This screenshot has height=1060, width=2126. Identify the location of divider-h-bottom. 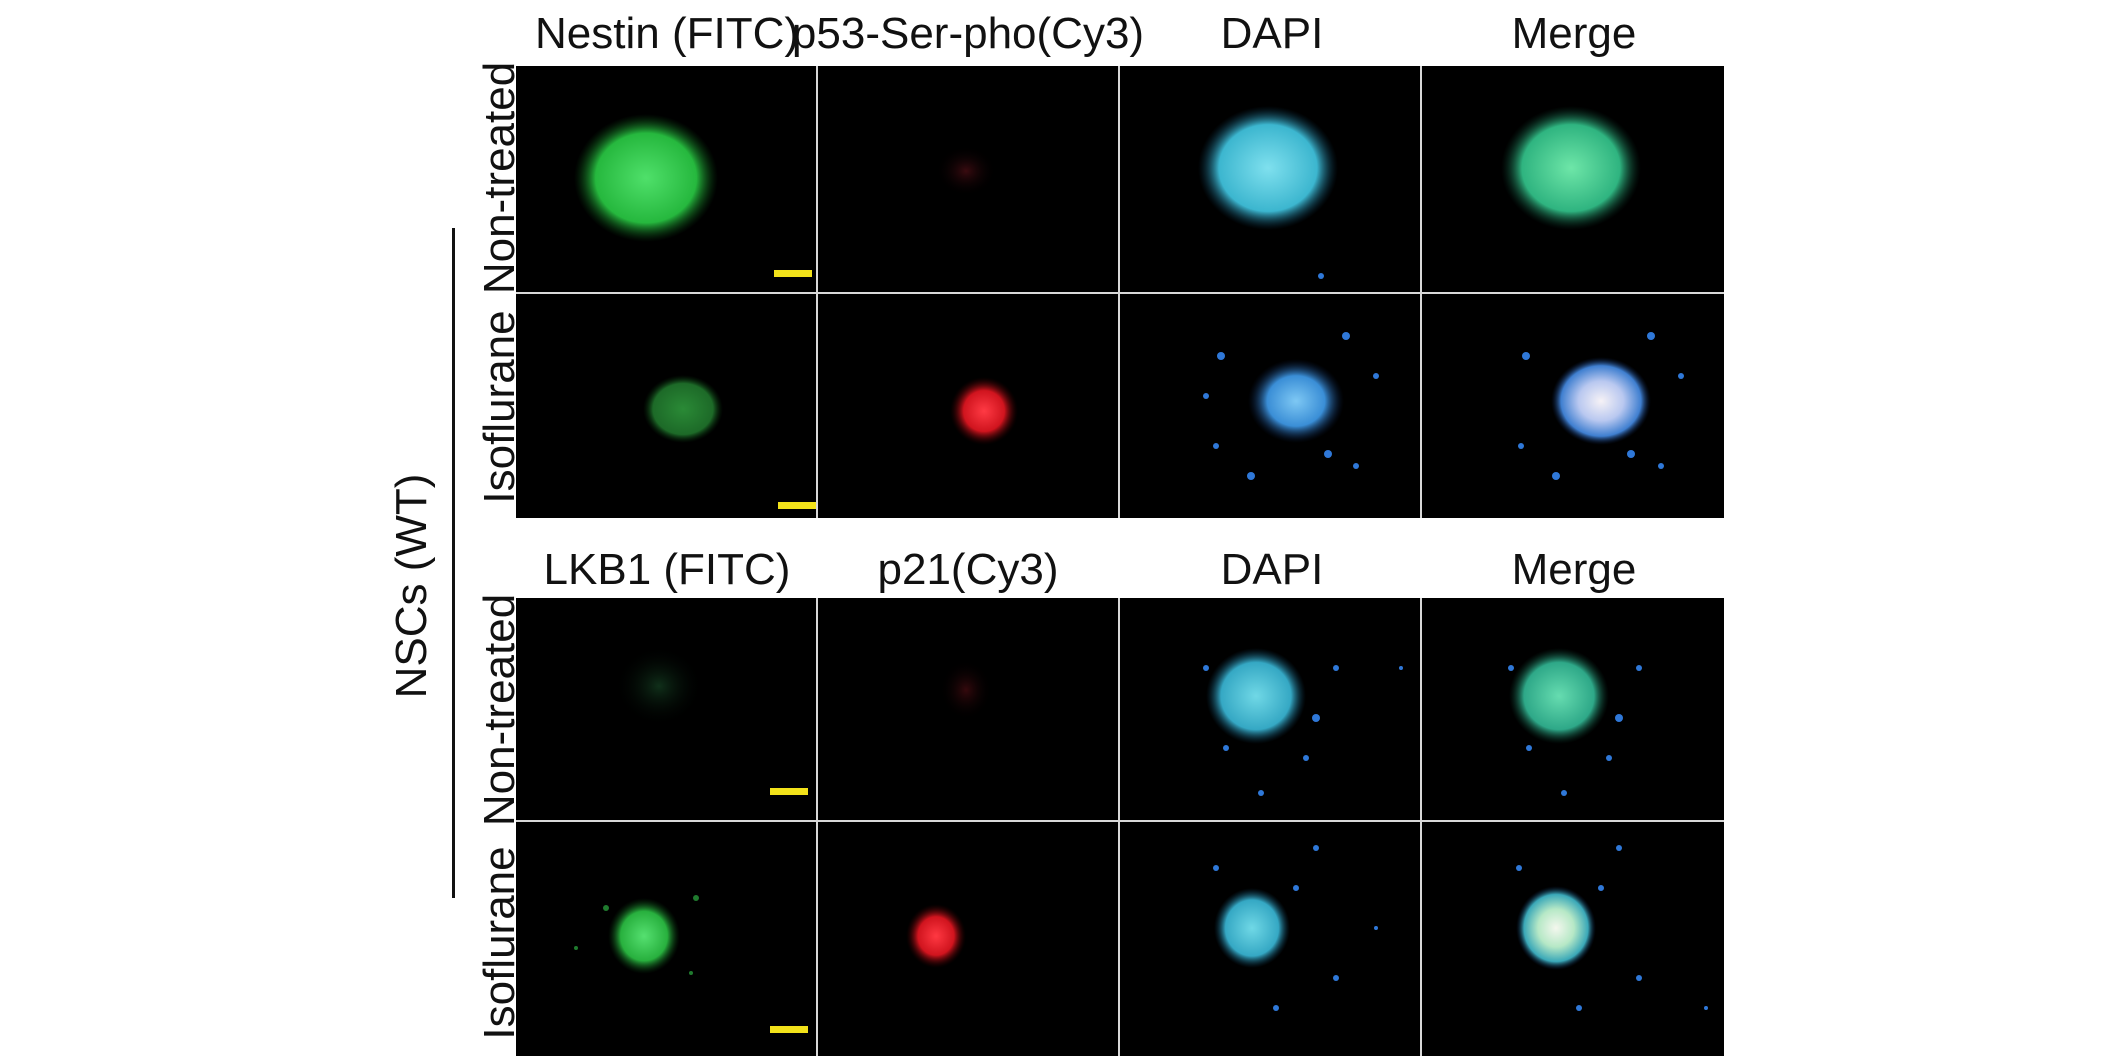
(1120, 821).